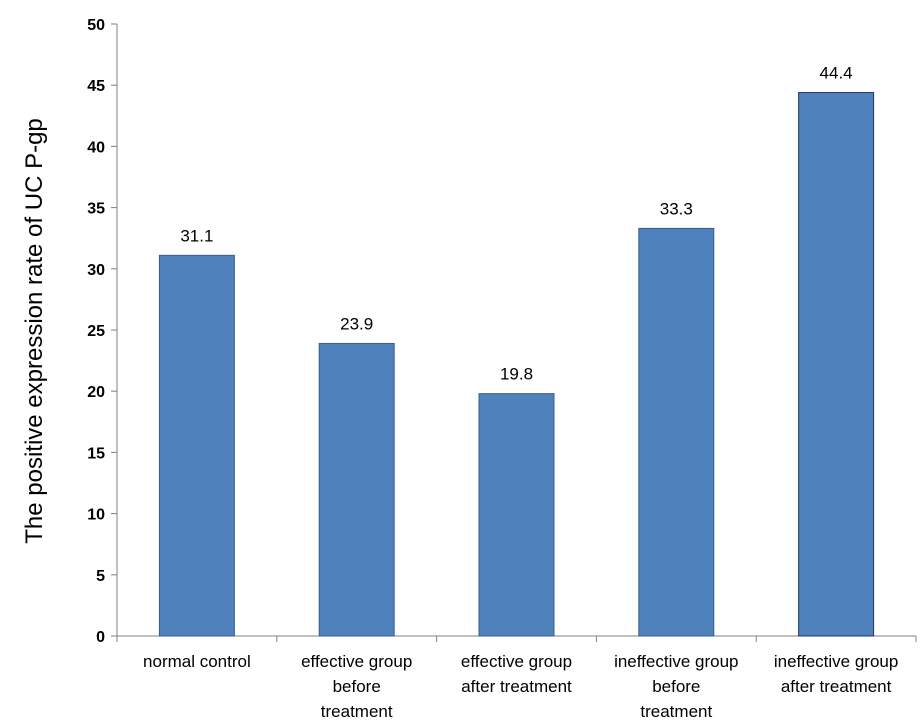 The height and width of the screenshot is (728, 920). I want to click on category-label: normal control, so click(197, 661).